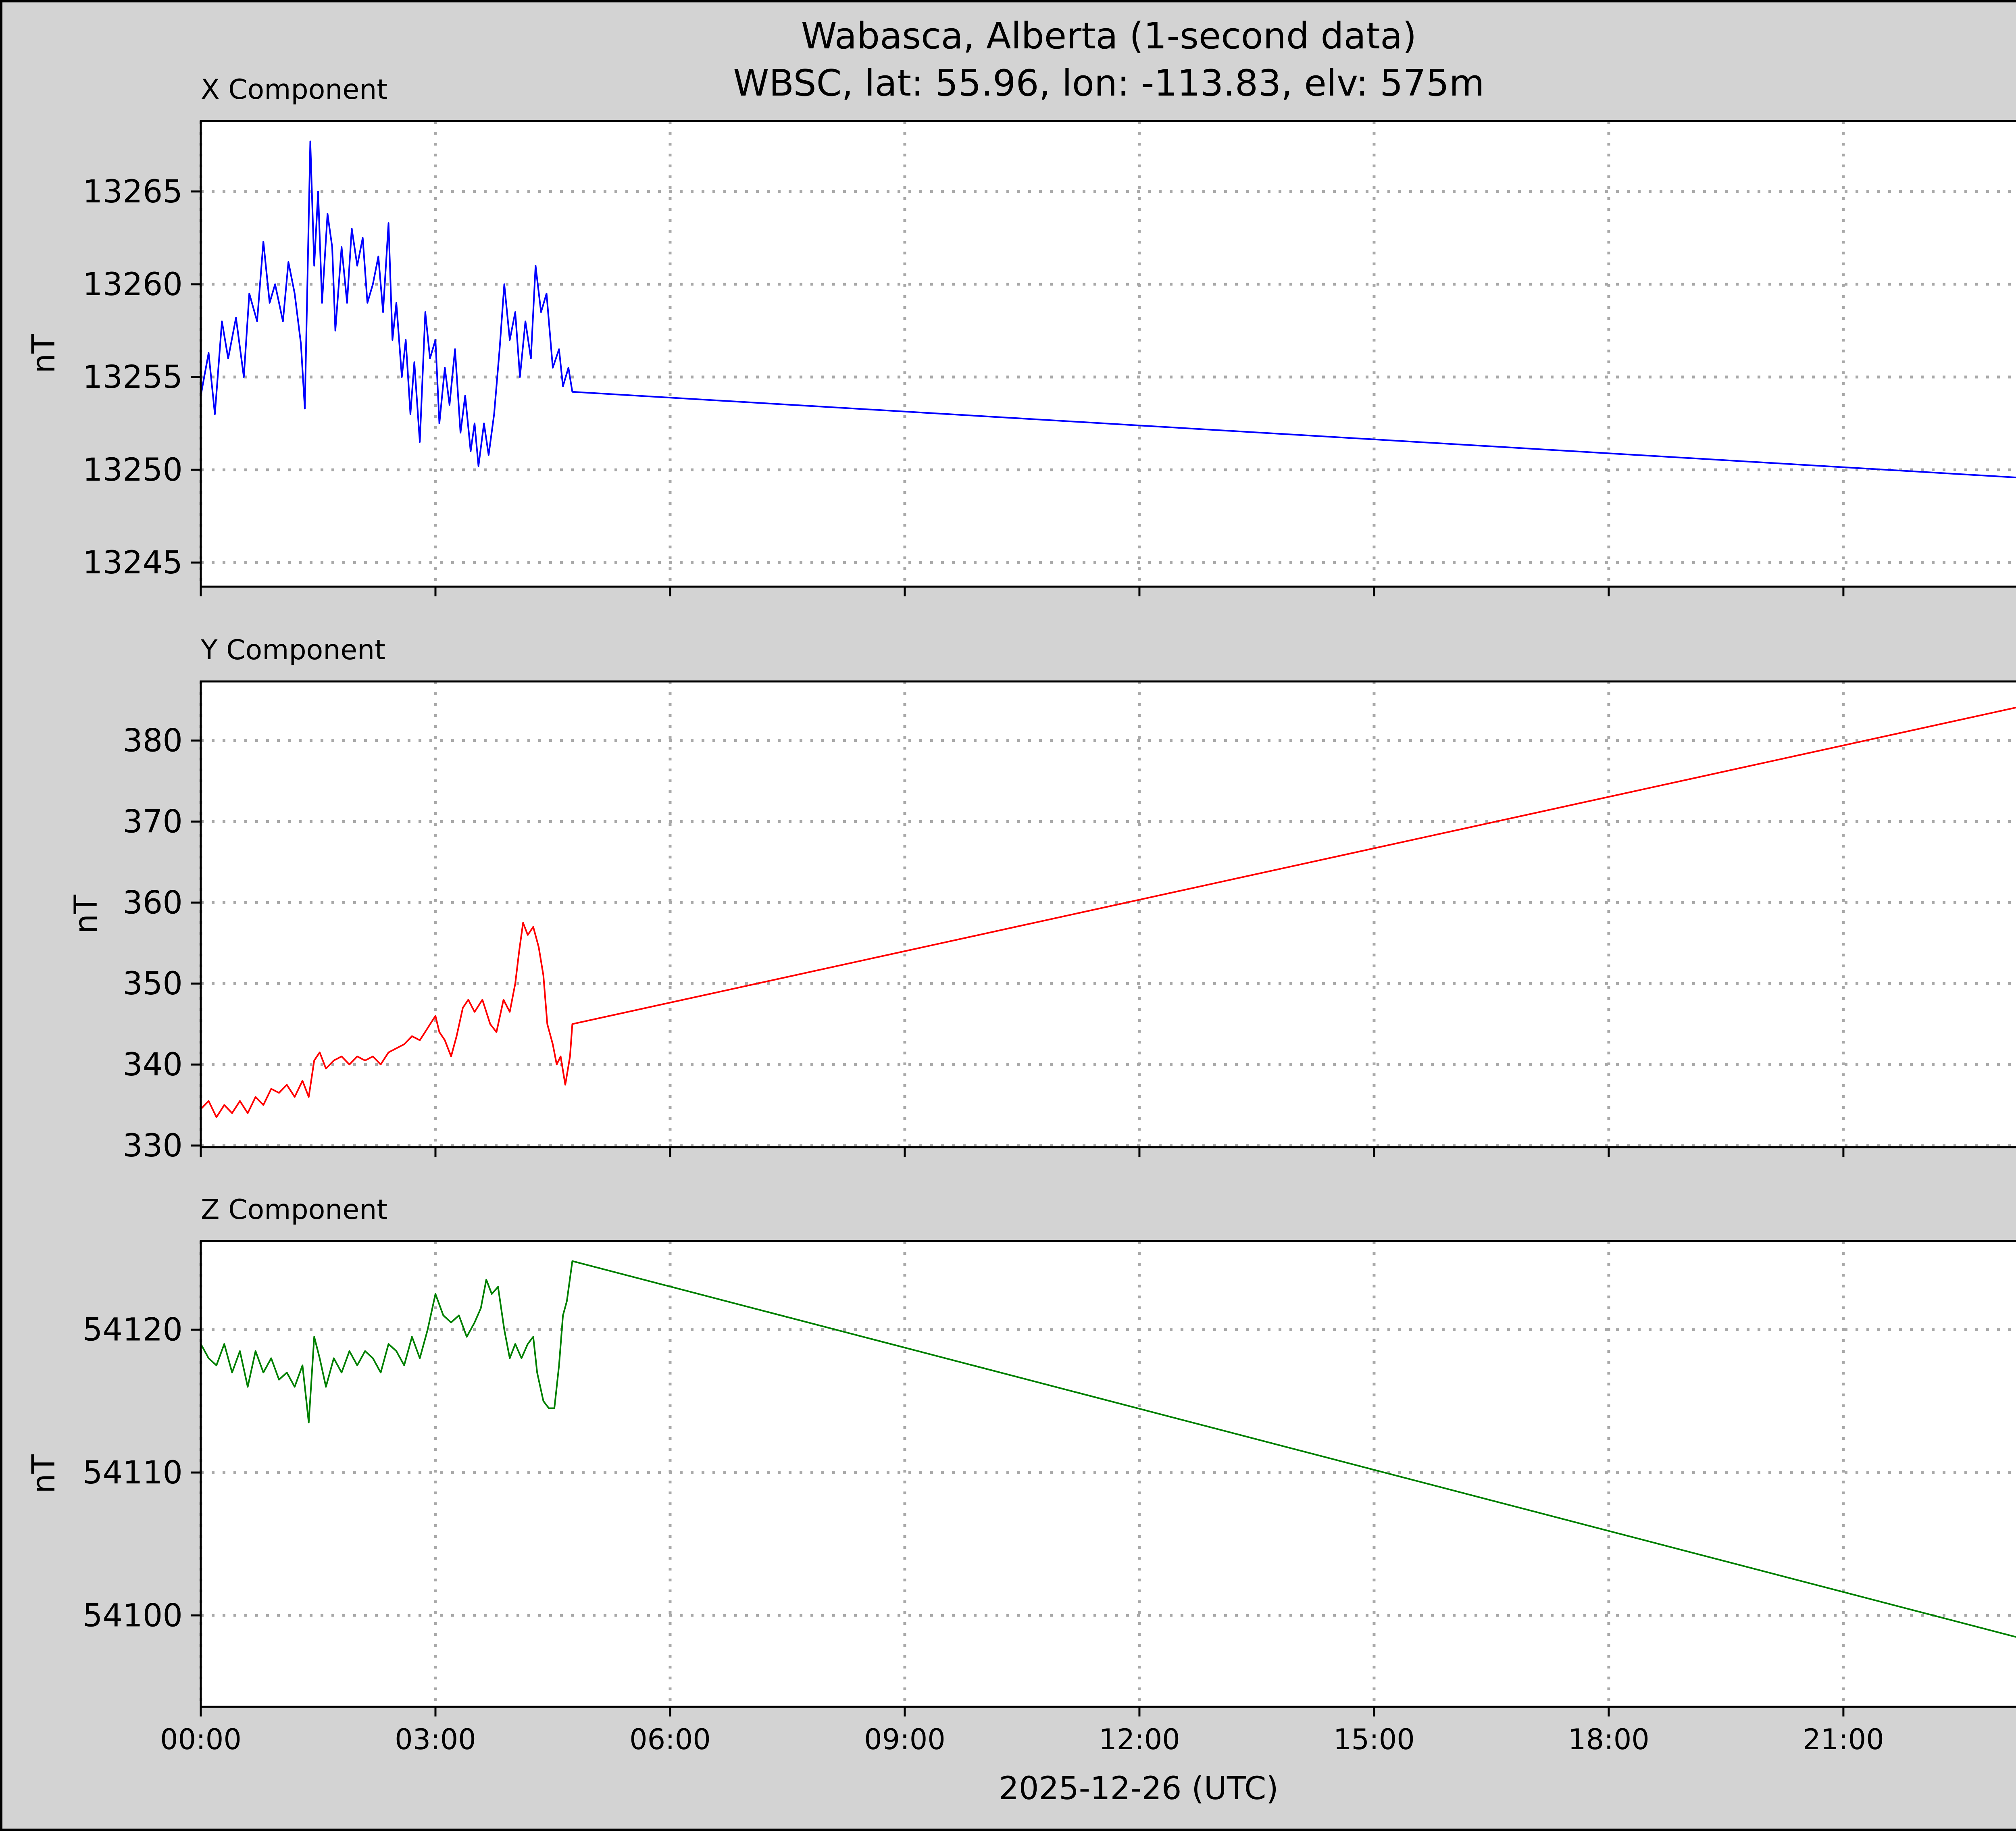 The height and width of the screenshot is (1831, 2016). Describe the element at coordinates (435, 1739) in the screenshot. I see `x-tick-label: 03:00` at that location.